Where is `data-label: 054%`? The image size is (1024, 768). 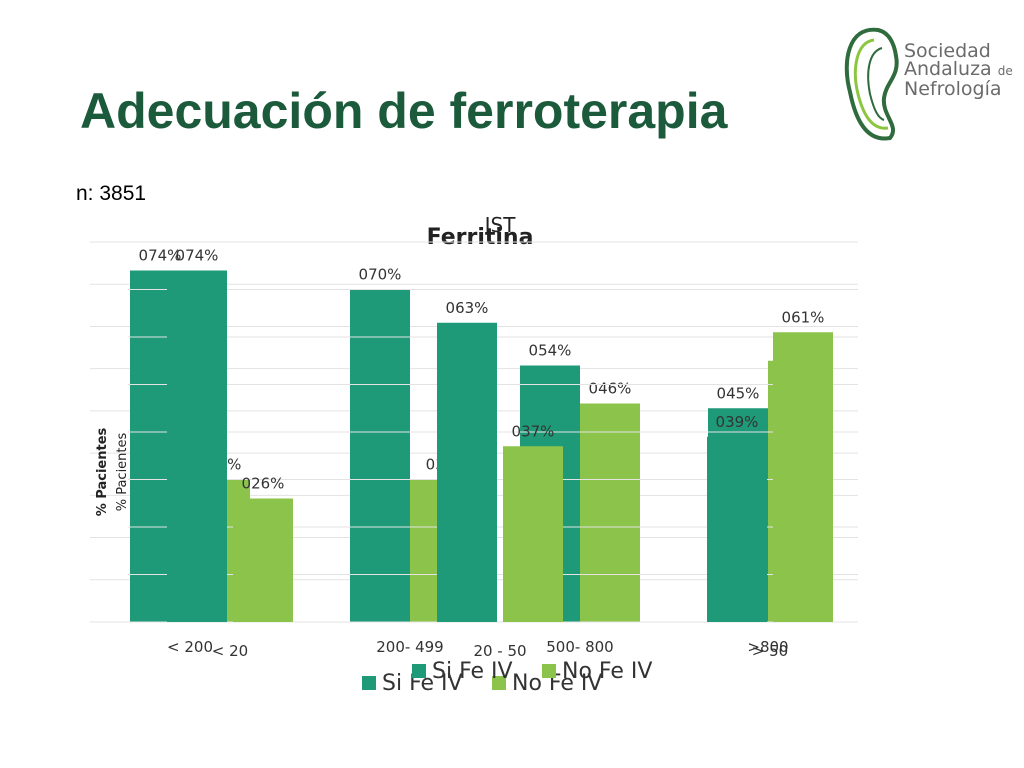 data-label: 054% is located at coordinates (550, 351).